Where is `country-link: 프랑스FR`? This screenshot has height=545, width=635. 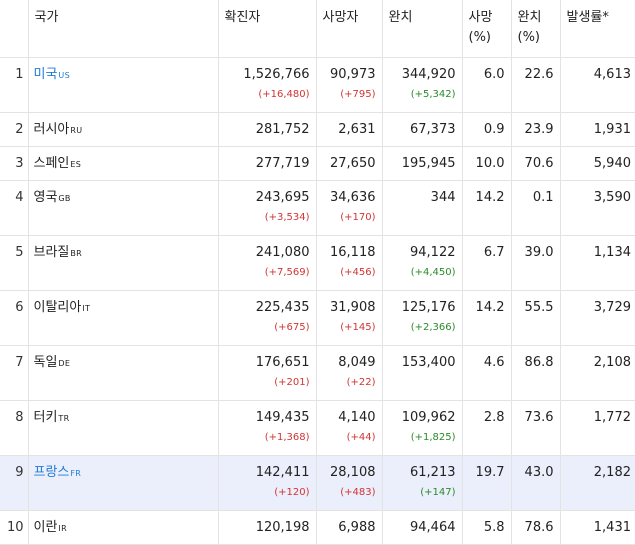 country-link: 프랑스FR is located at coordinates (58, 473).